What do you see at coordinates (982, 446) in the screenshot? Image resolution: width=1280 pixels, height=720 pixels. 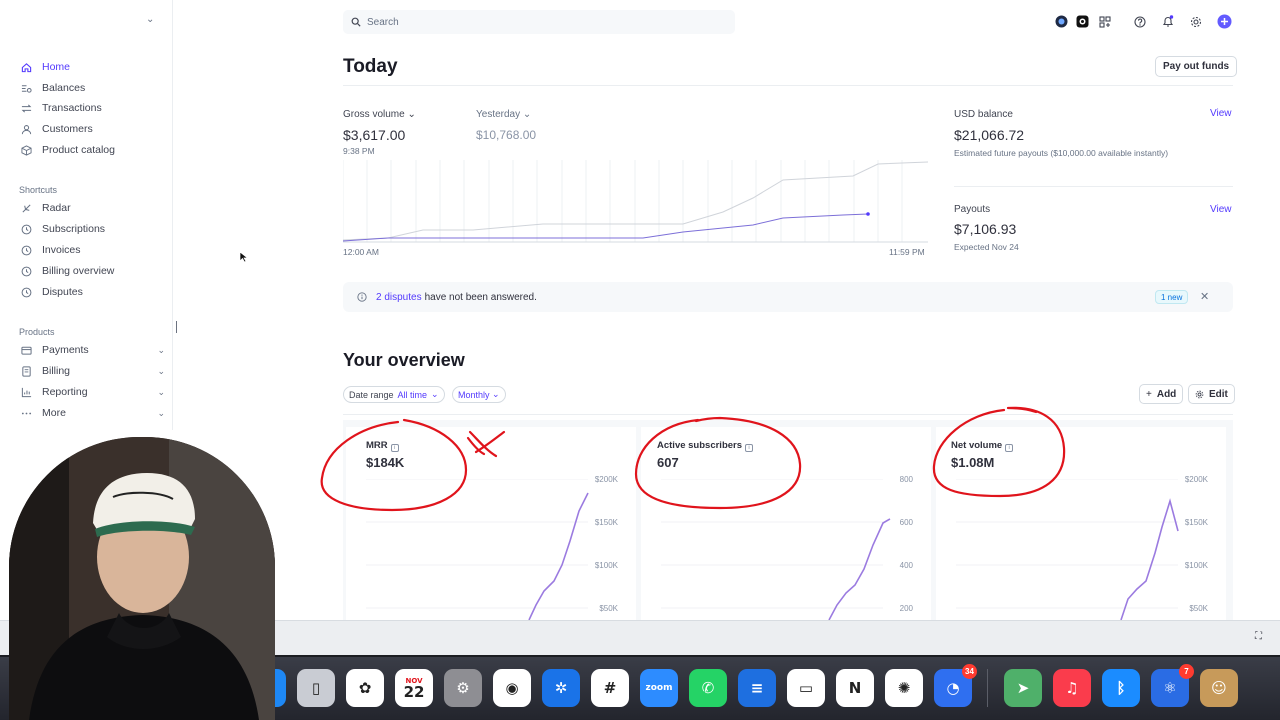 I see `card-title: Net volume i` at bounding box center [982, 446].